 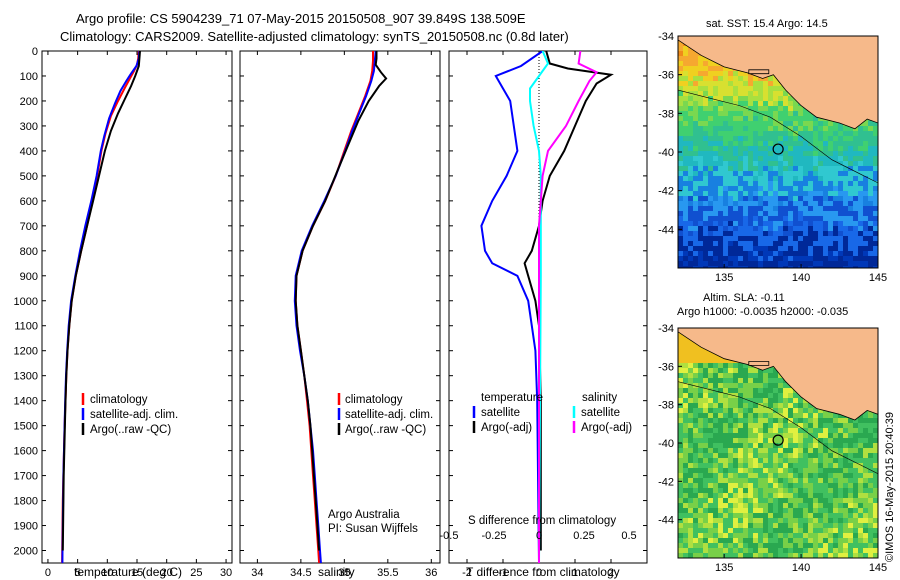 I want to click on profile-location-marker, so click(x=778, y=149).